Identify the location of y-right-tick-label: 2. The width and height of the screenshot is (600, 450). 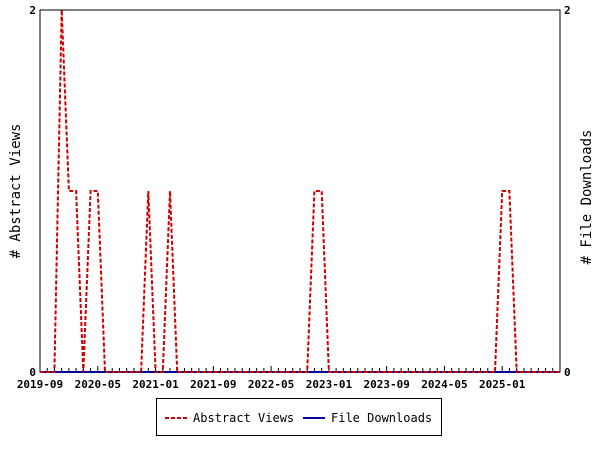
(567, 10).